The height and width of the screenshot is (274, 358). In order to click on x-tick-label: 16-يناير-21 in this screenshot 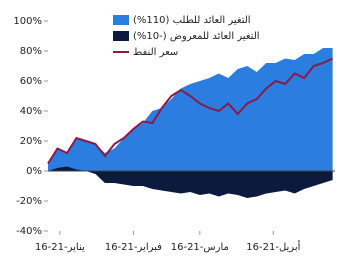, I will do `click(60, 247)`.